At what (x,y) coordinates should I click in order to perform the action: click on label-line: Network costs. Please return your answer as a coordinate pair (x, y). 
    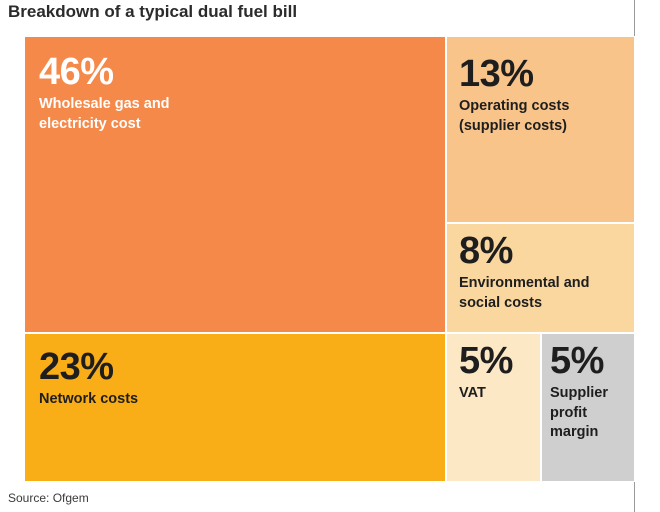
    Looking at the image, I should click on (89, 399).